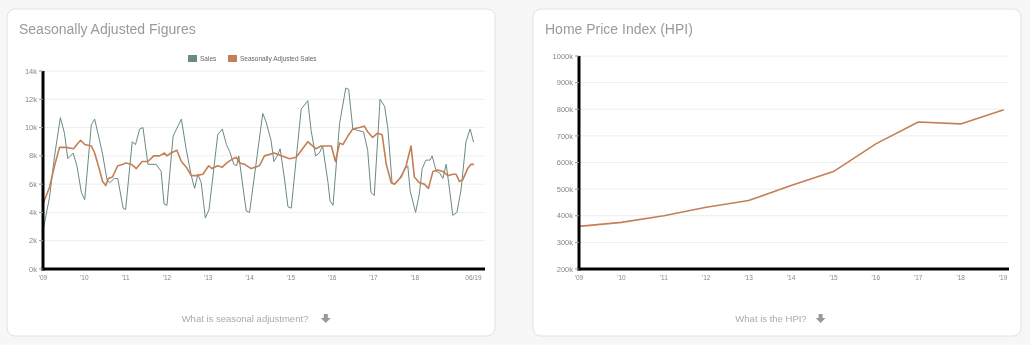  What do you see at coordinates (619, 29) in the screenshot?
I see `chart-title: Home Price Index (HPI)` at bounding box center [619, 29].